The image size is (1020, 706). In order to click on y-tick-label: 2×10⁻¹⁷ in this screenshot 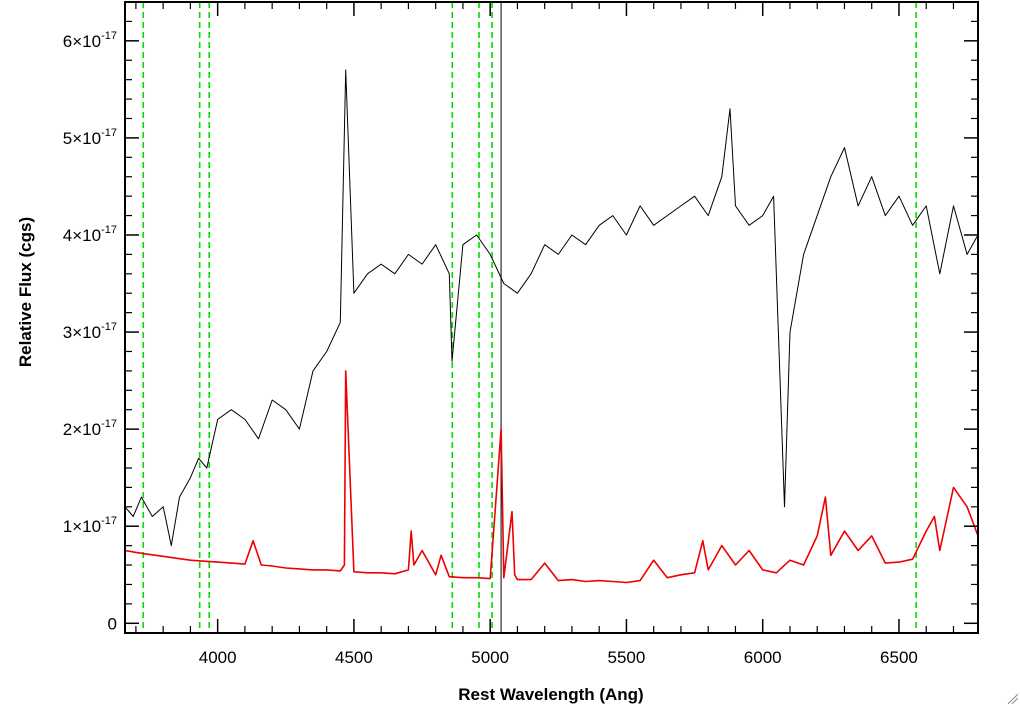, I will do `click(90, 428)`.